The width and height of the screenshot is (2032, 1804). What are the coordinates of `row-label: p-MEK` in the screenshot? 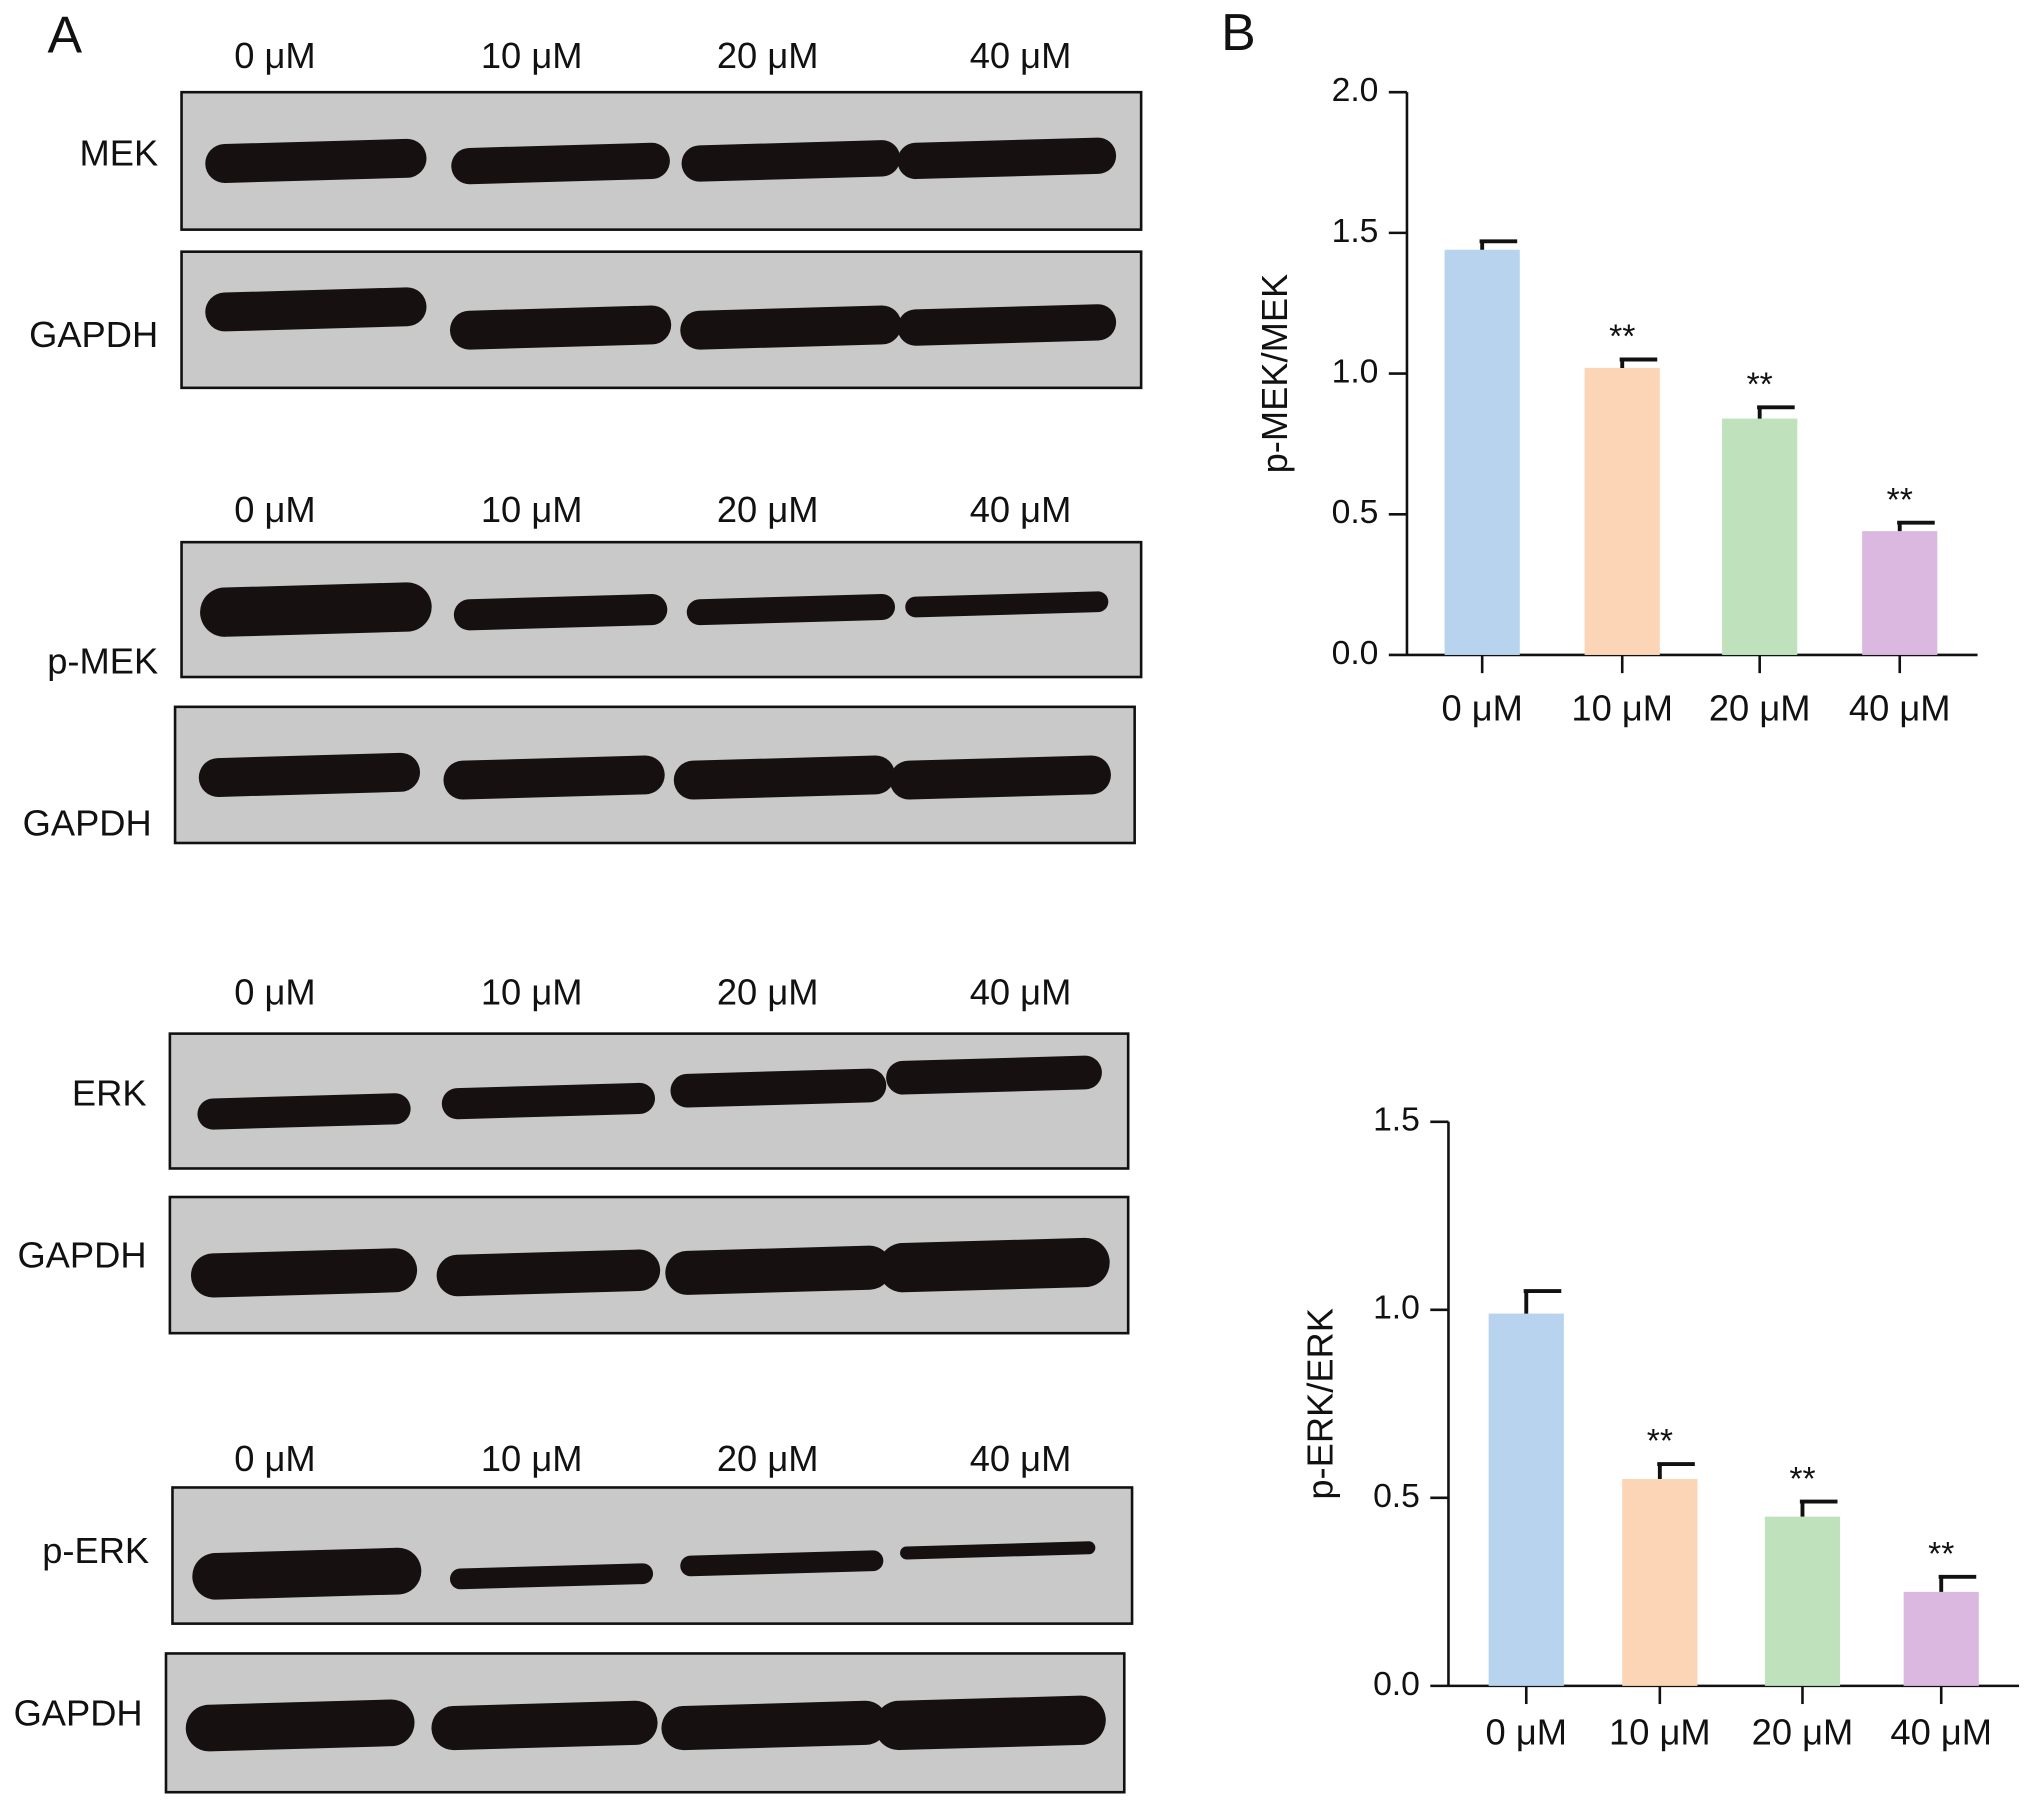 It's located at (102, 661).